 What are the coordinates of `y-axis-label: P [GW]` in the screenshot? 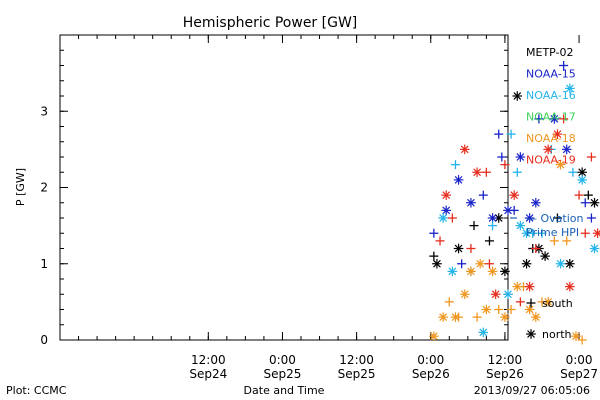 It's located at (20, 187).